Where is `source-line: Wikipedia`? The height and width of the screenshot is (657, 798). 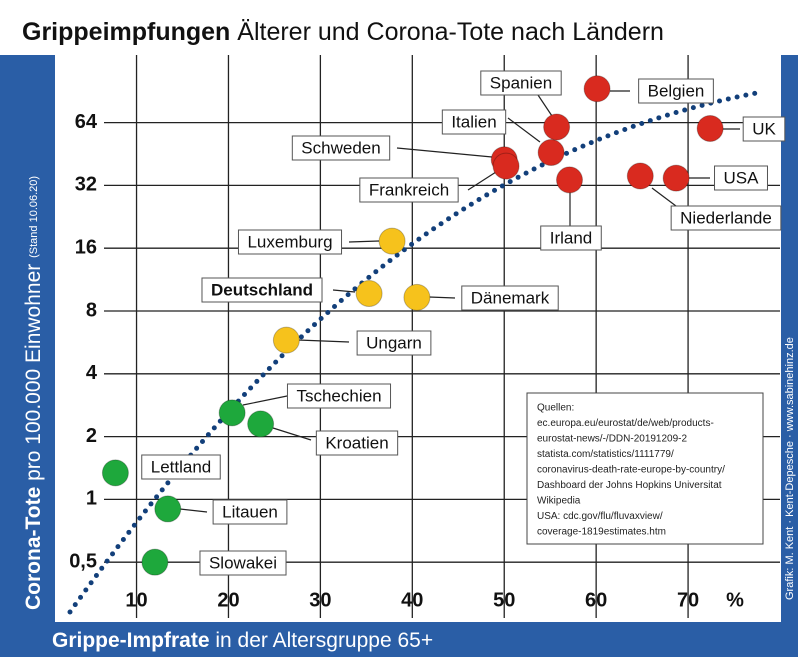 source-line: Wikipedia is located at coordinates (559, 501).